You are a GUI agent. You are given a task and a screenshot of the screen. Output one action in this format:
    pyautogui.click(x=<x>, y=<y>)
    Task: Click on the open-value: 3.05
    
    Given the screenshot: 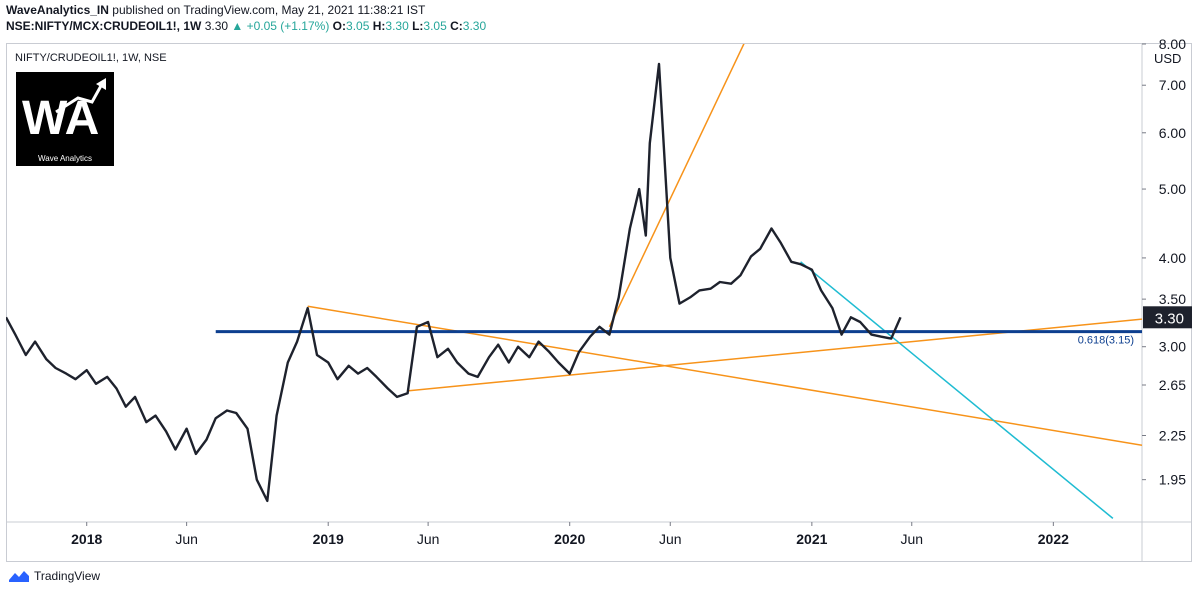 What is the action you would take?
    pyautogui.click(x=358, y=26)
    